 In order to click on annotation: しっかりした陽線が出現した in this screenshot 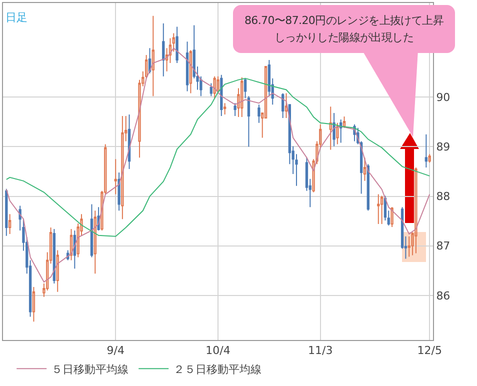, I will do `click(344, 38)`.